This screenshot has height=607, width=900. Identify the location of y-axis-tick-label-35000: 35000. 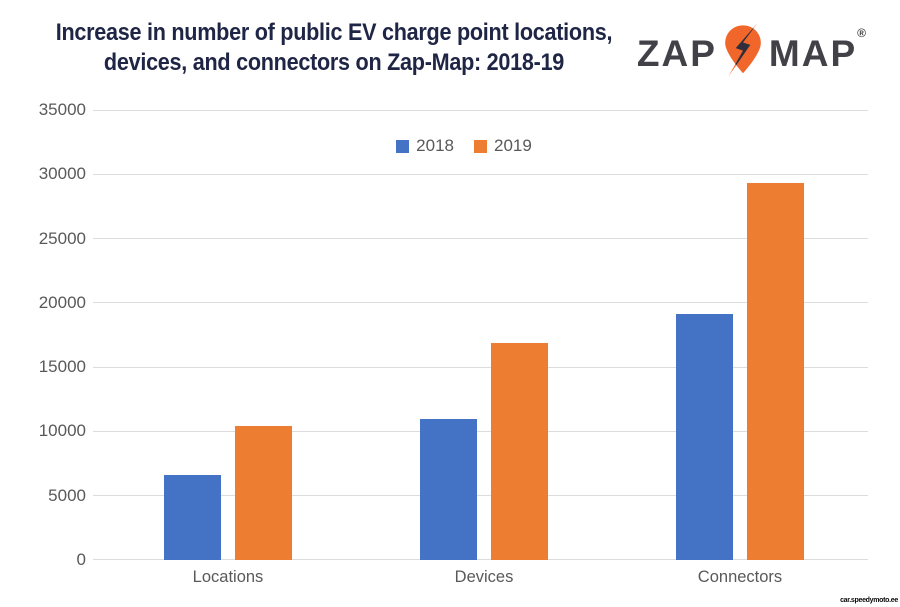
(62, 109).